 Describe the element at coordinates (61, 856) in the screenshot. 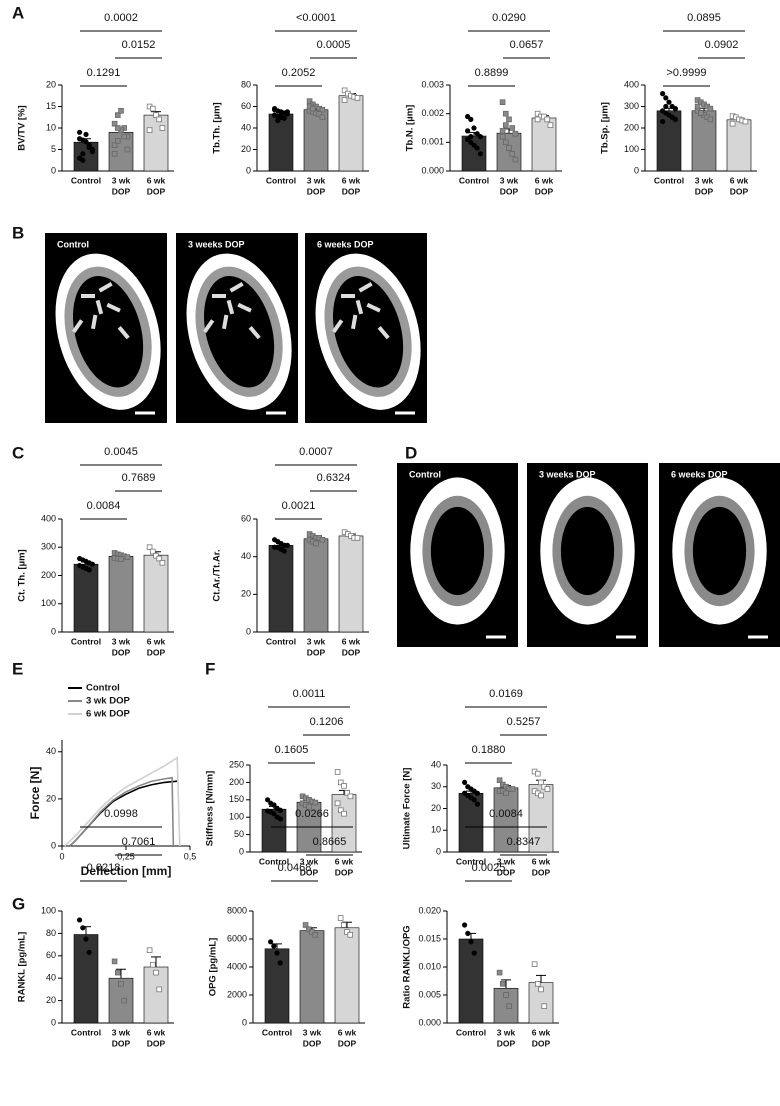

I see `x-tick-label: 0` at that location.